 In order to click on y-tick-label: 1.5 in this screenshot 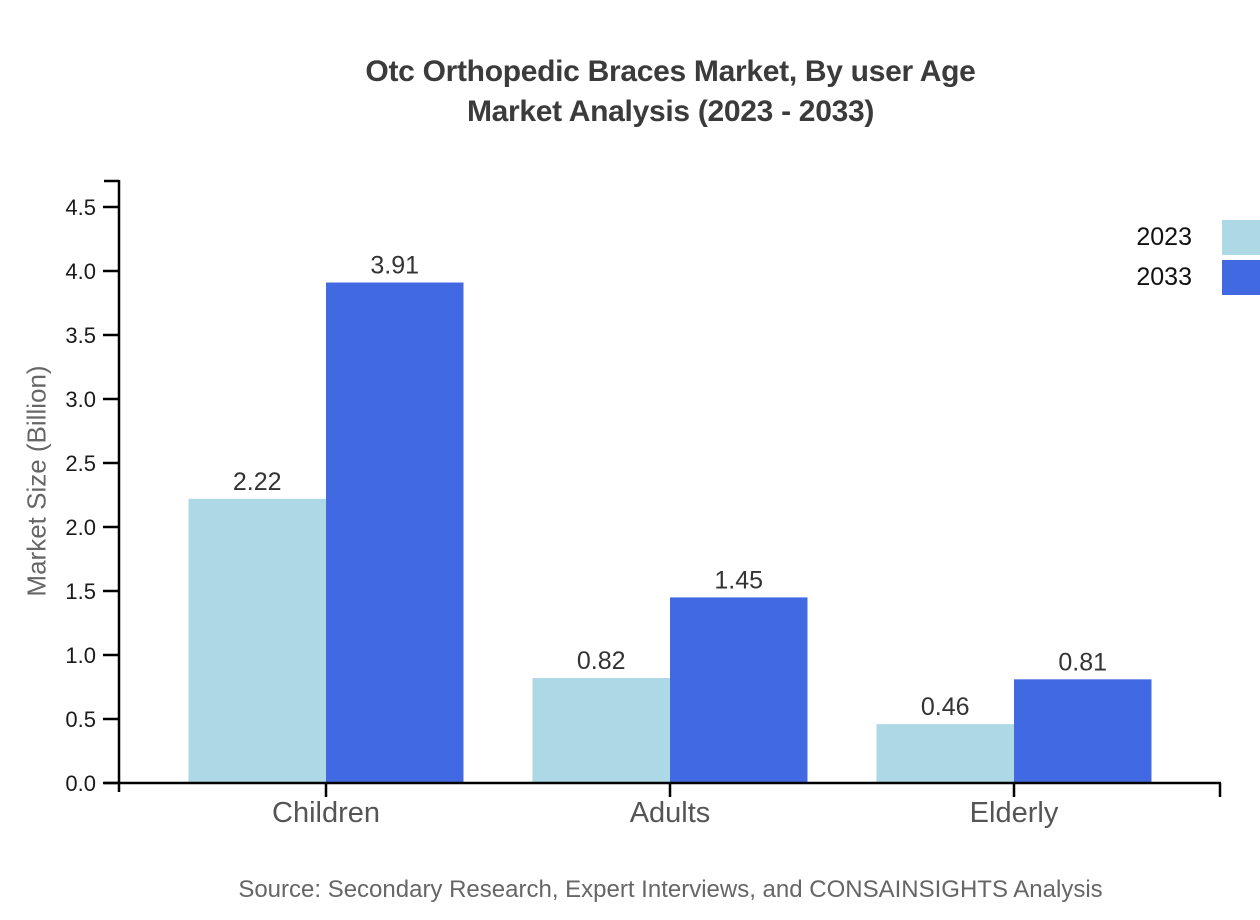, I will do `click(80, 591)`.